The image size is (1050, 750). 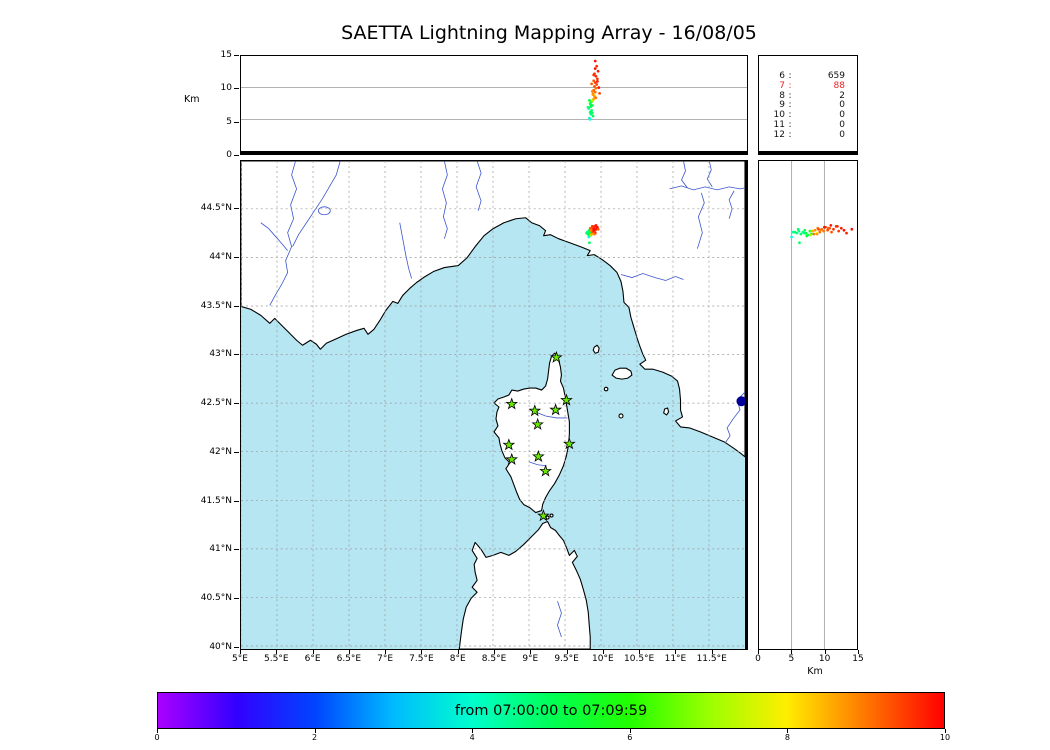 What do you see at coordinates (226, 55) in the screenshot?
I see `alt-tick-label: 15` at bounding box center [226, 55].